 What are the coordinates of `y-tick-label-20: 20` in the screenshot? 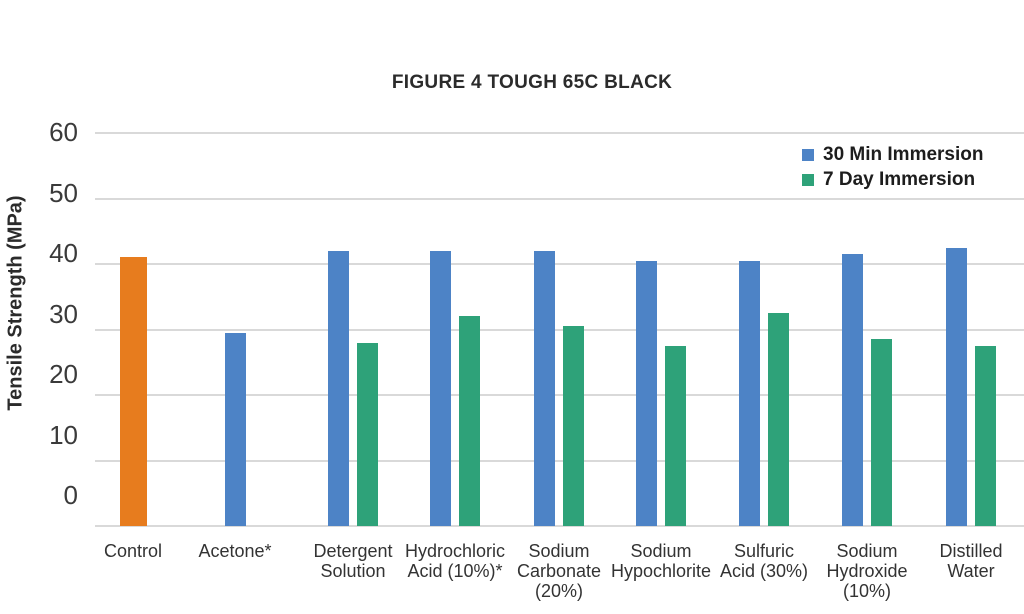 It's located at (63, 374).